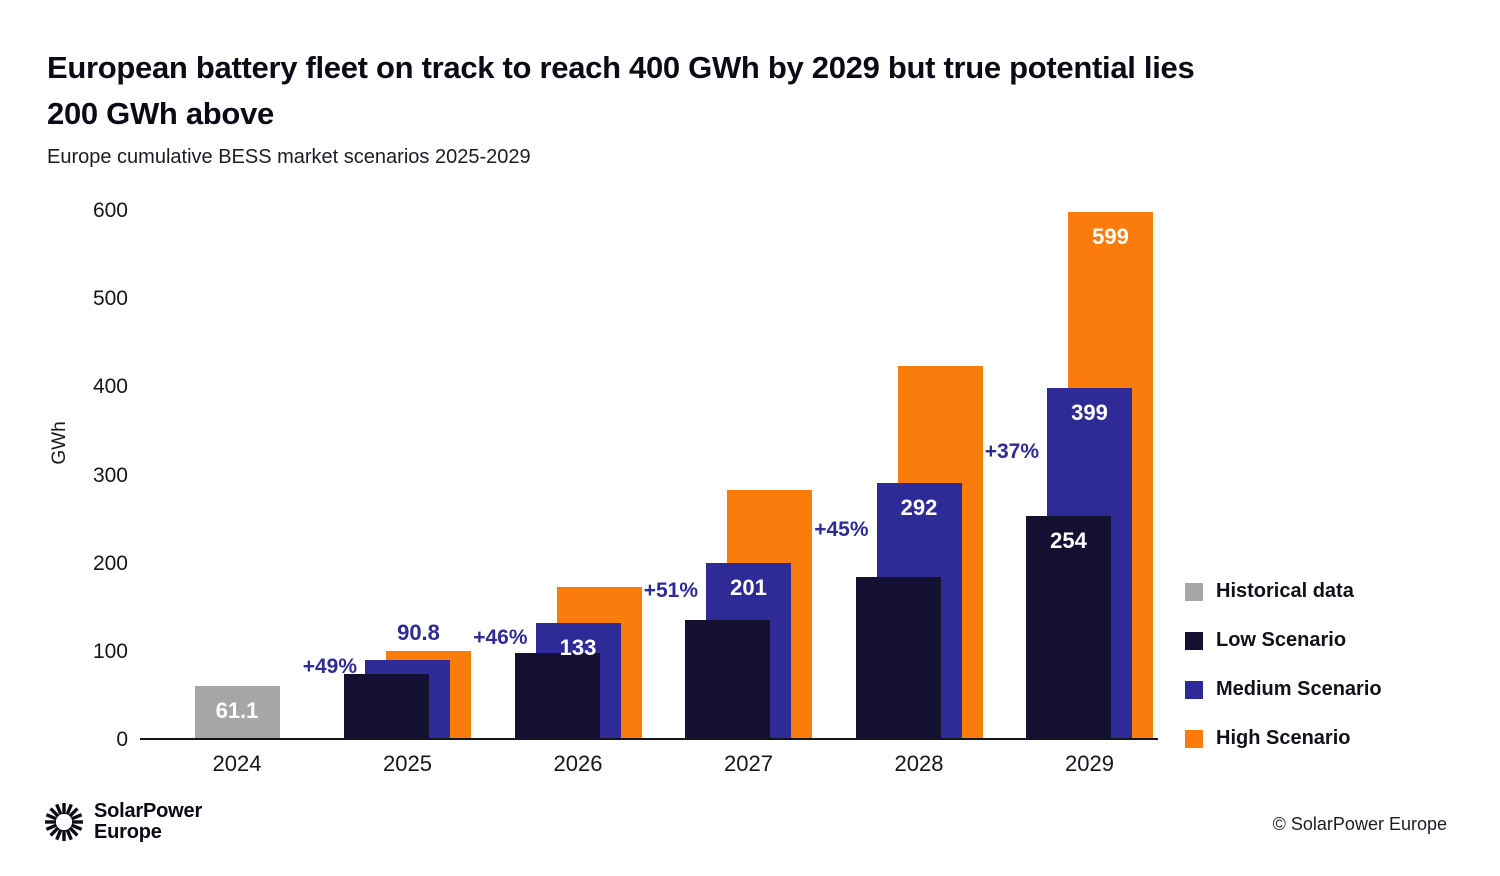 The image size is (1500, 876). What do you see at coordinates (1194, 689) in the screenshot?
I see `legend-swatch-medium` at bounding box center [1194, 689].